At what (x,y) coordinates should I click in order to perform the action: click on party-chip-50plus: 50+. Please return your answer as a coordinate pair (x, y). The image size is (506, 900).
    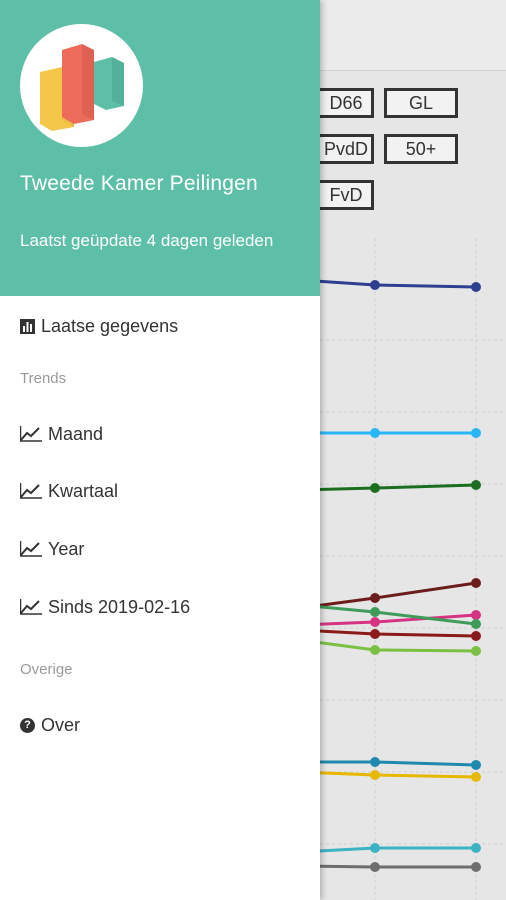
    Looking at the image, I should click on (421, 149).